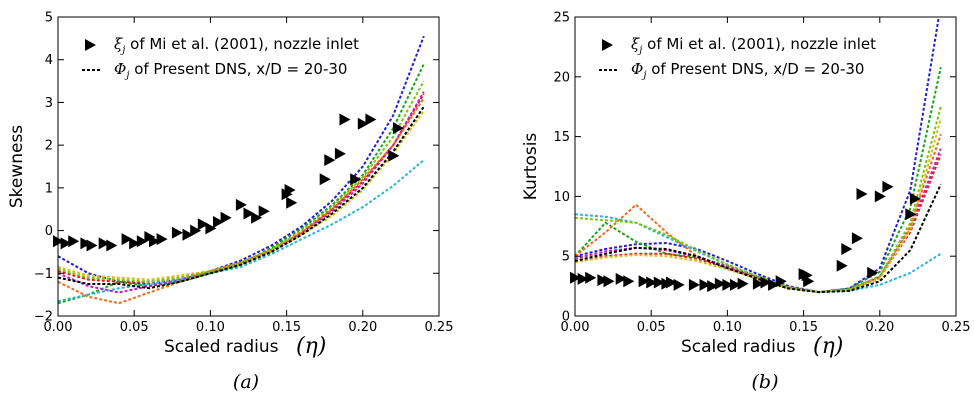 This screenshot has width=974, height=396. Describe the element at coordinates (765, 382) in the screenshot. I see `panel-label: (b)` at that location.